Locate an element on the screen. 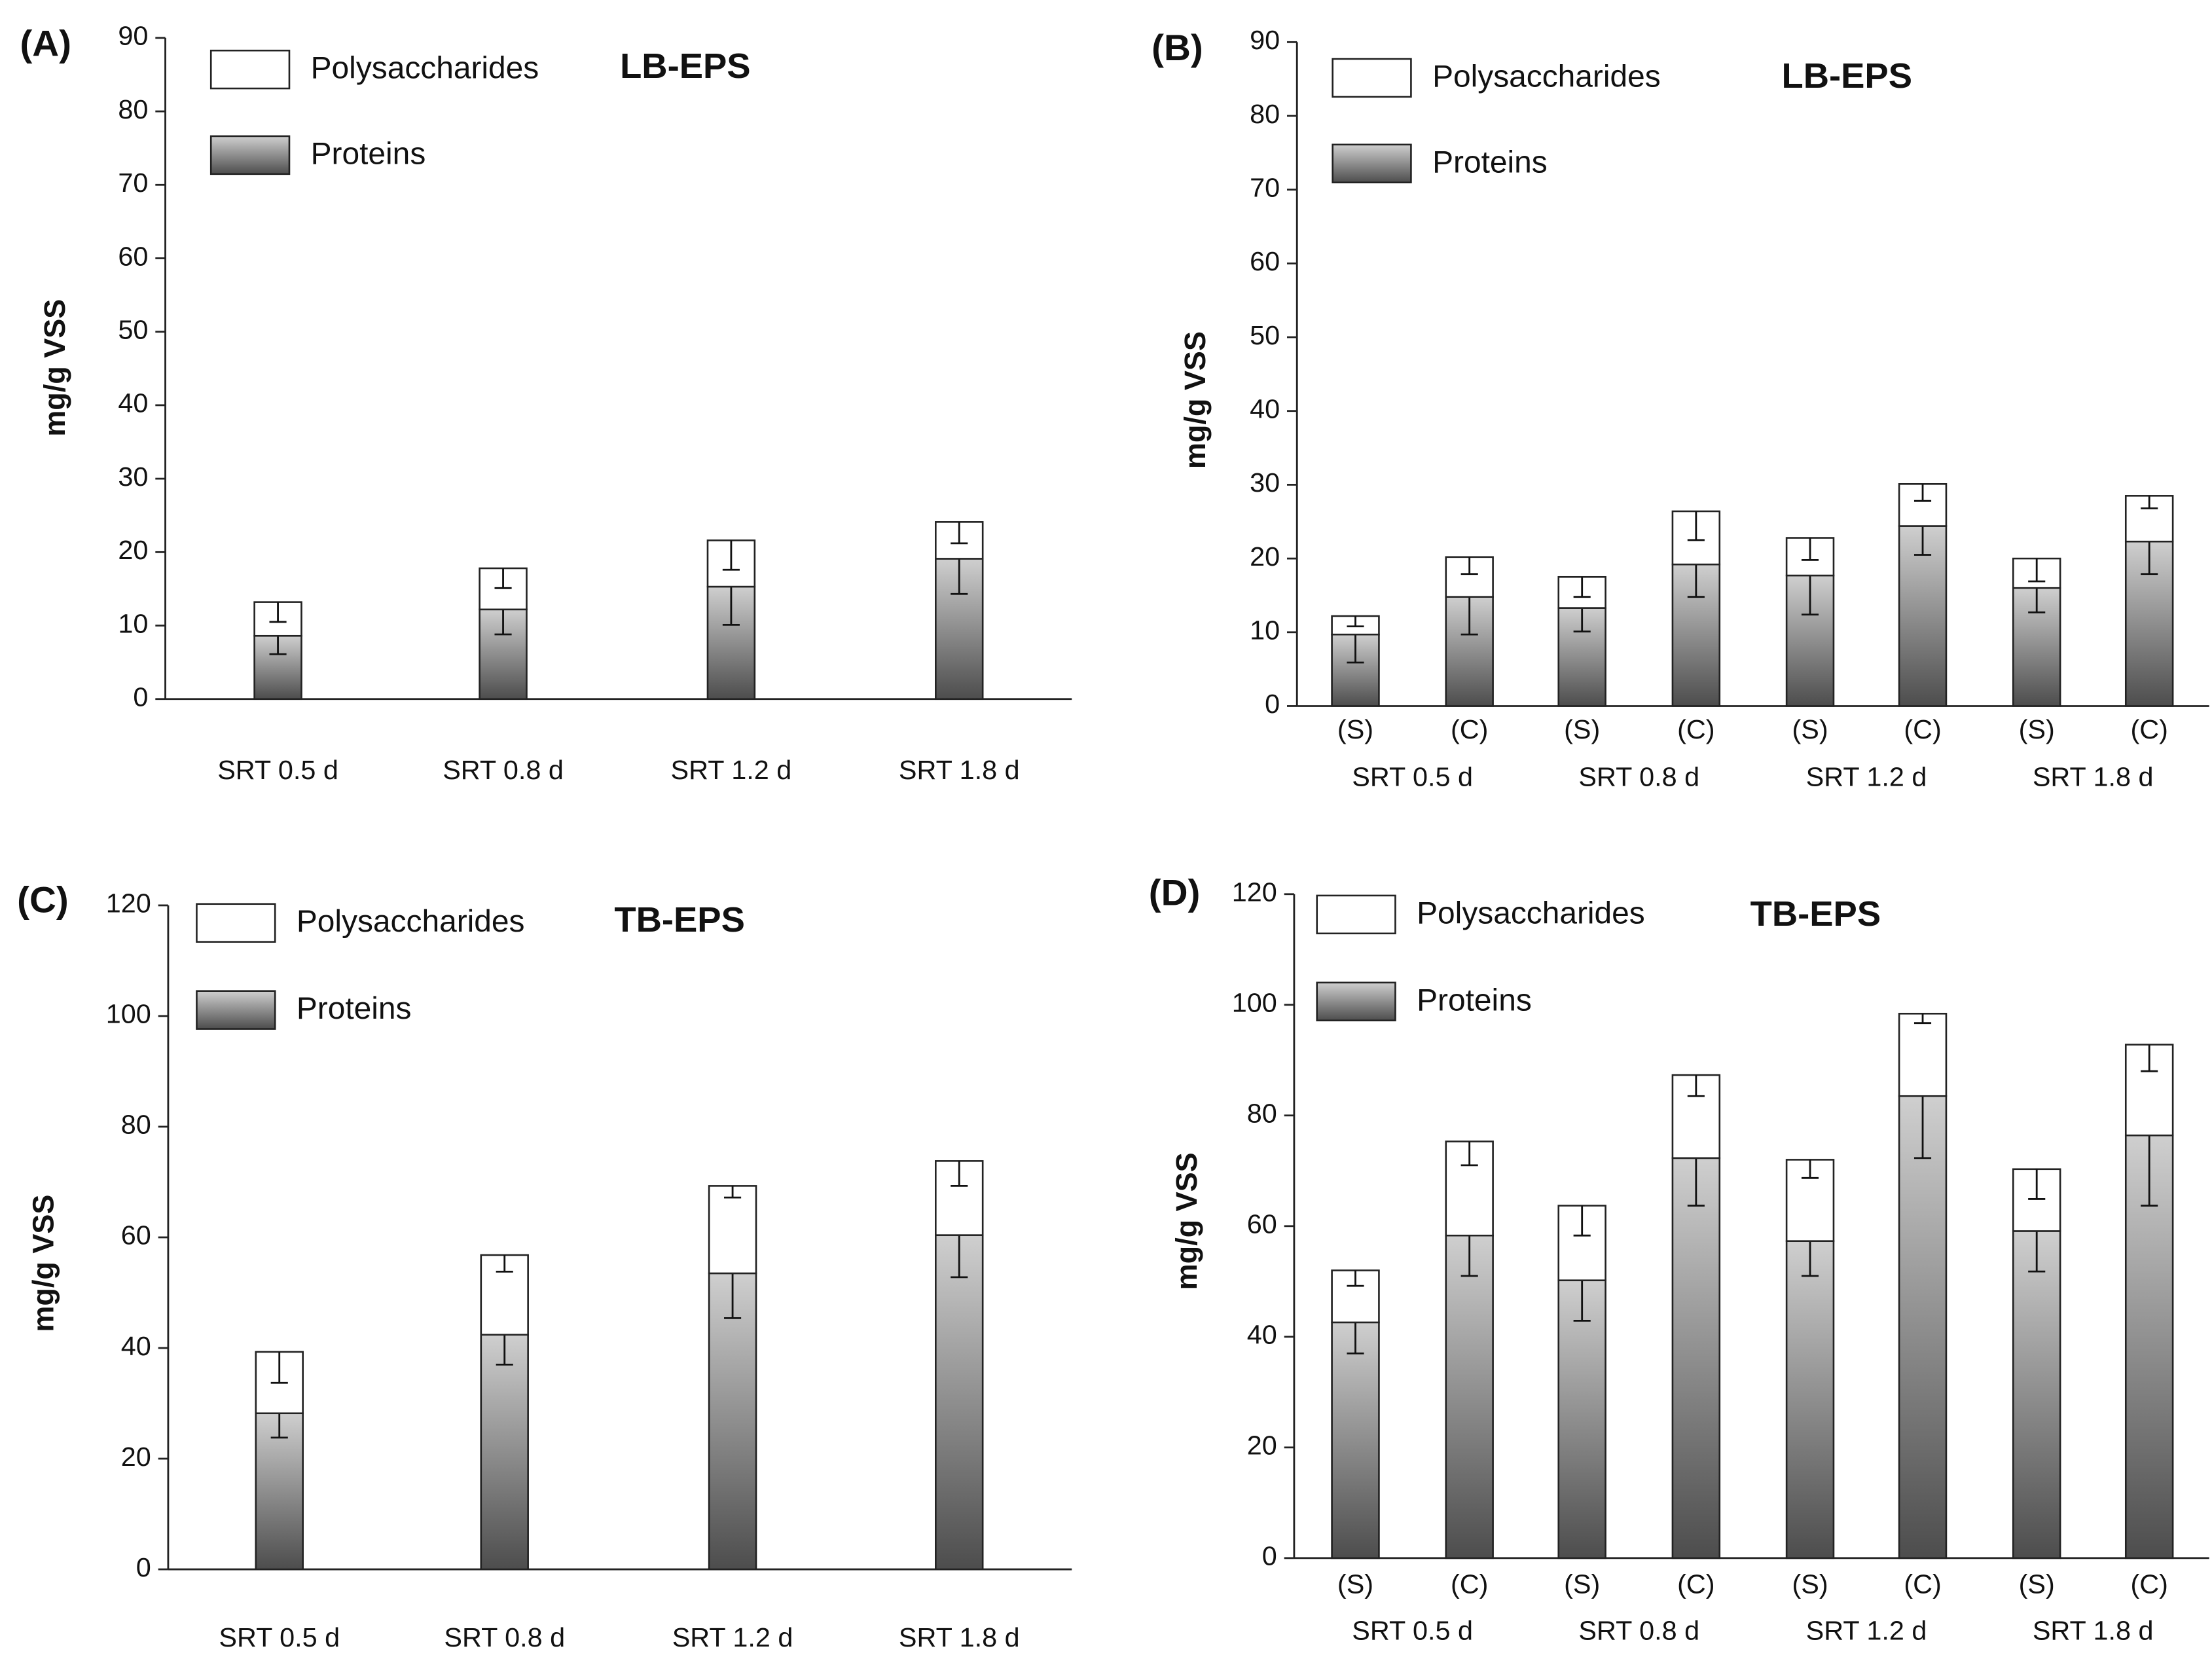 This screenshot has height=1676, width=2212. chart-title: LB-EPS is located at coordinates (1846, 76).